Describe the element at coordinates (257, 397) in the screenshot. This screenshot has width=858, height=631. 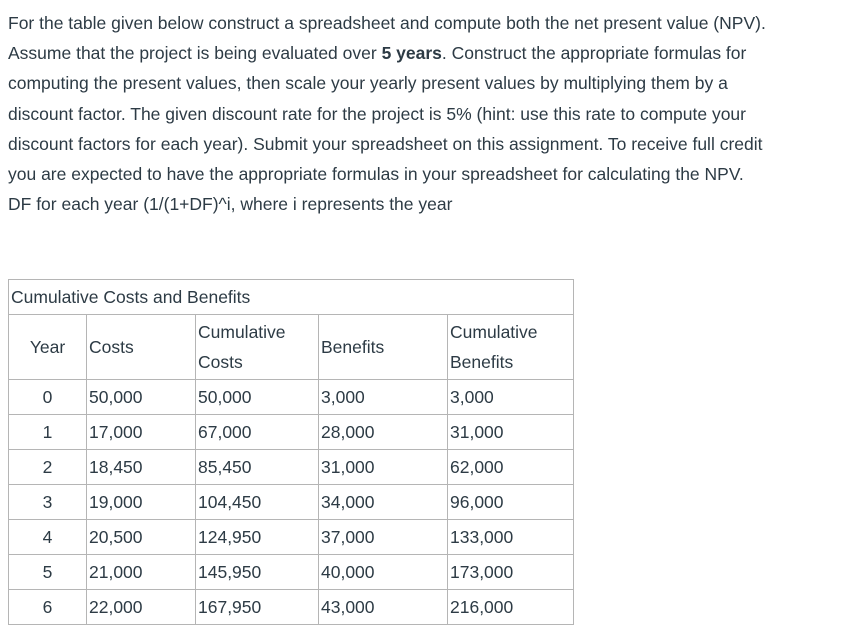
I see `cell-cumulative-costs: 50,000` at that location.